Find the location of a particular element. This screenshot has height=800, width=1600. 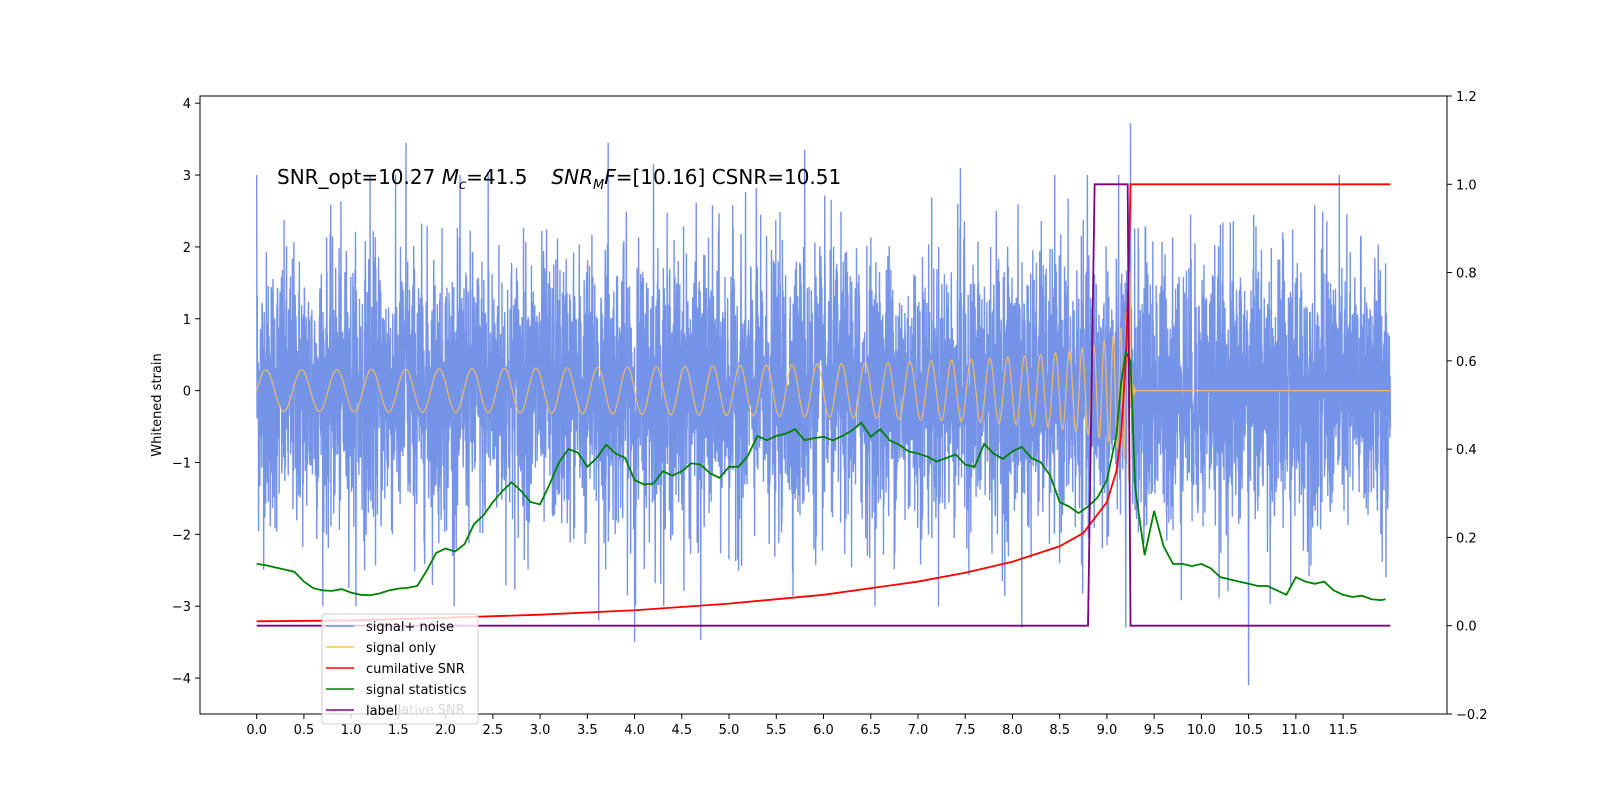

y-tick-label: −3 is located at coordinates (181, 607).